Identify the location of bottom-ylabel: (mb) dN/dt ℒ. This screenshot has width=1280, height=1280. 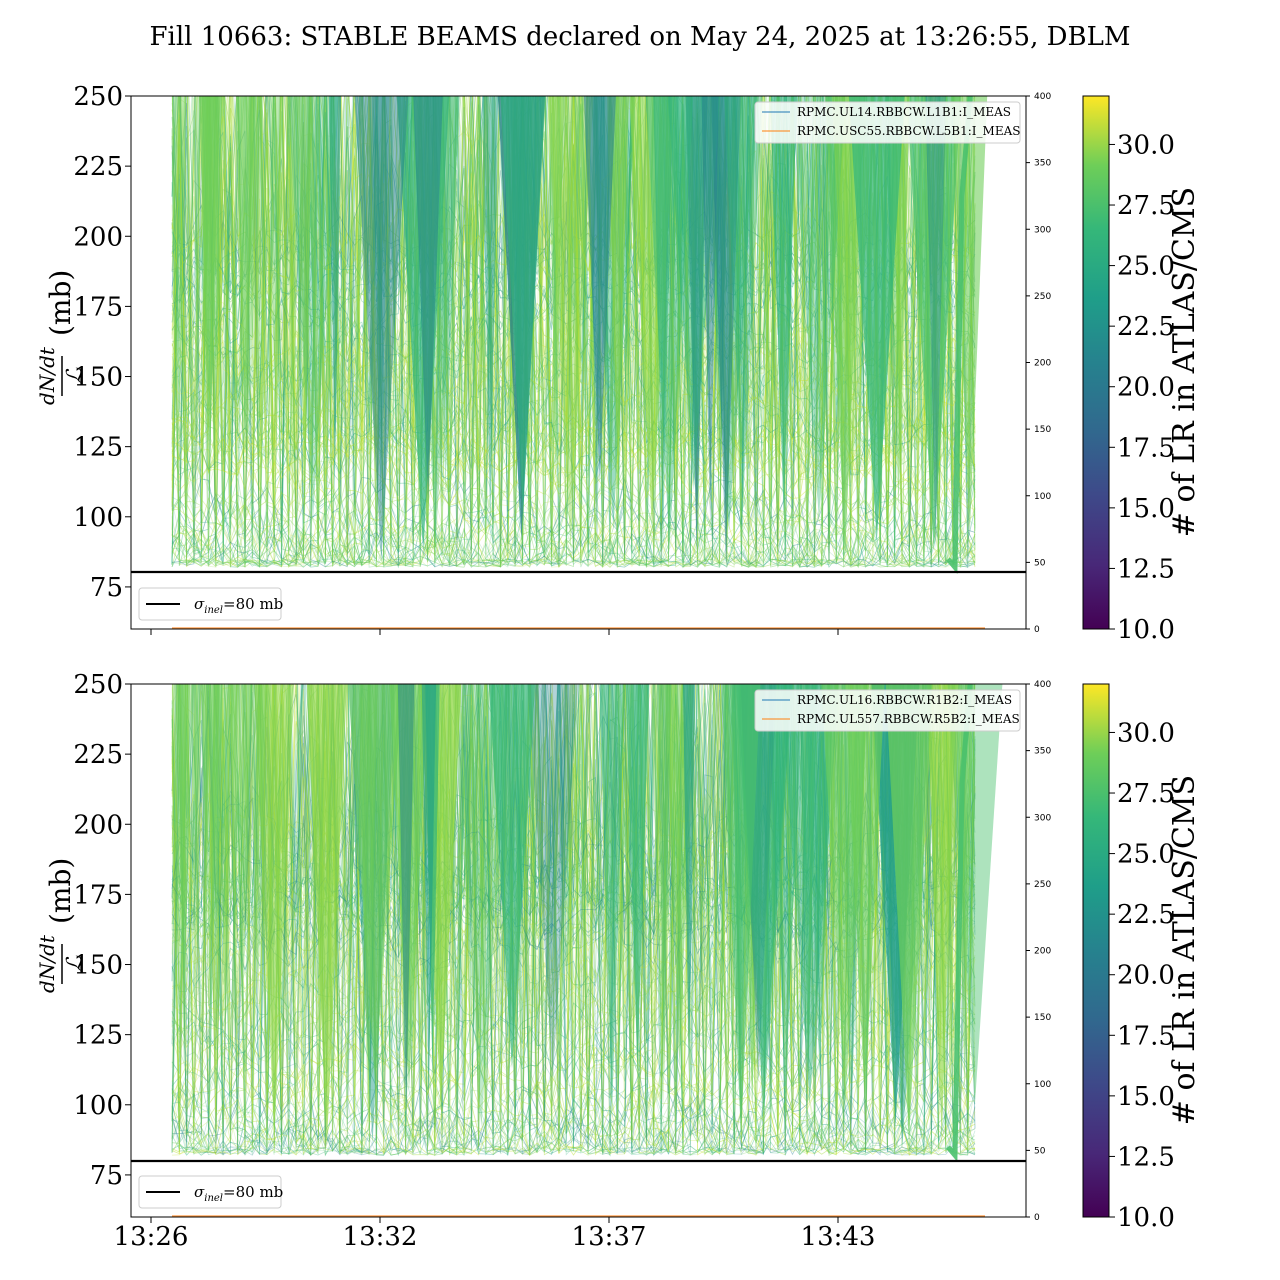
(61, 925).